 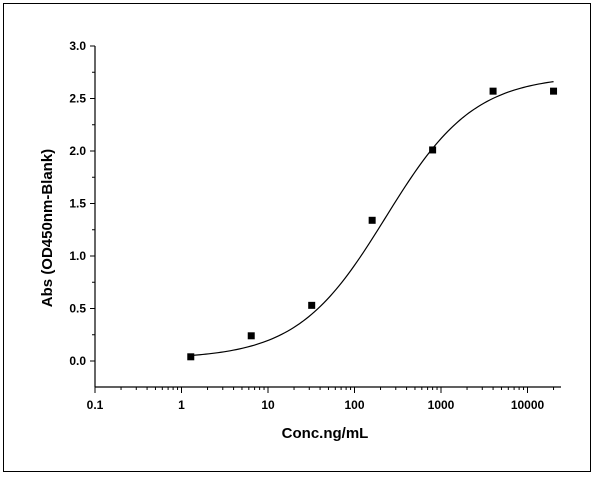 What do you see at coordinates (77, 256) in the screenshot?
I see `y-tick-label: 1.0` at bounding box center [77, 256].